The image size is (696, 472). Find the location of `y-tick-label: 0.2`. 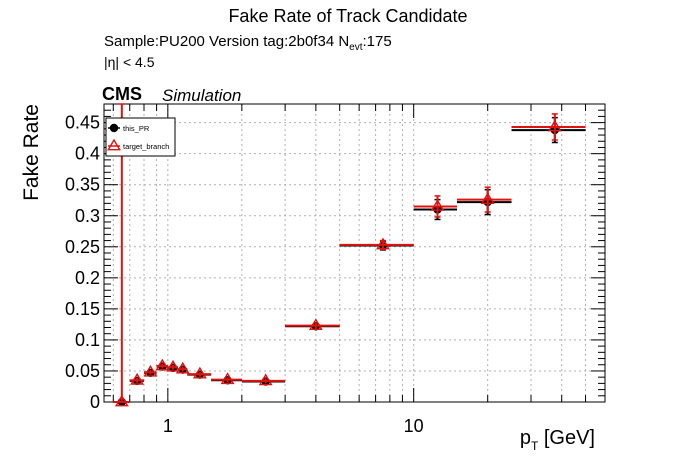

y-tick-label: 0.2 is located at coordinates (87, 278).